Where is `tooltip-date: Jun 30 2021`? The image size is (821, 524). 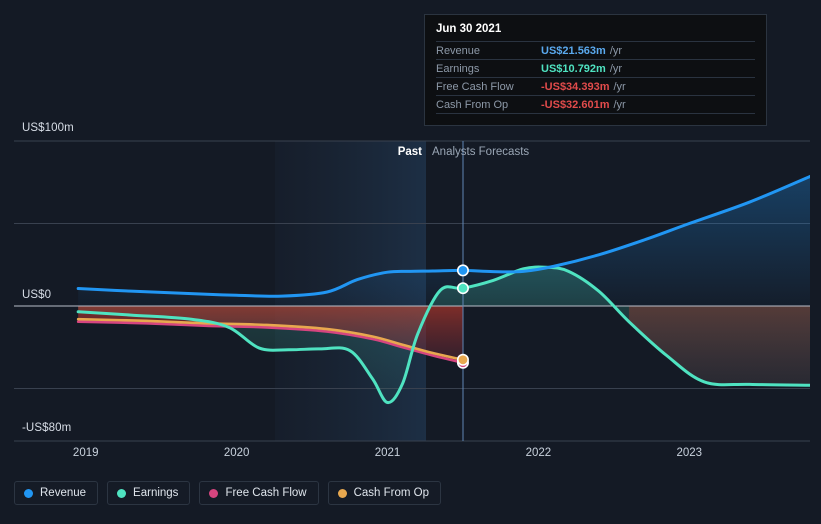
tooltip-date: Jun 30 2021 is located at coordinates (469, 29).